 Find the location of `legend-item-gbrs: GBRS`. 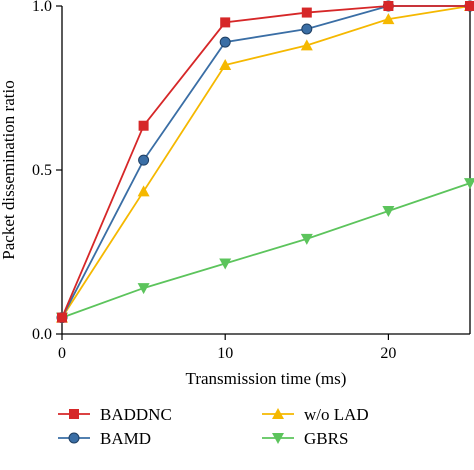

legend-item-gbrs: GBRS is located at coordinates (305, 438).